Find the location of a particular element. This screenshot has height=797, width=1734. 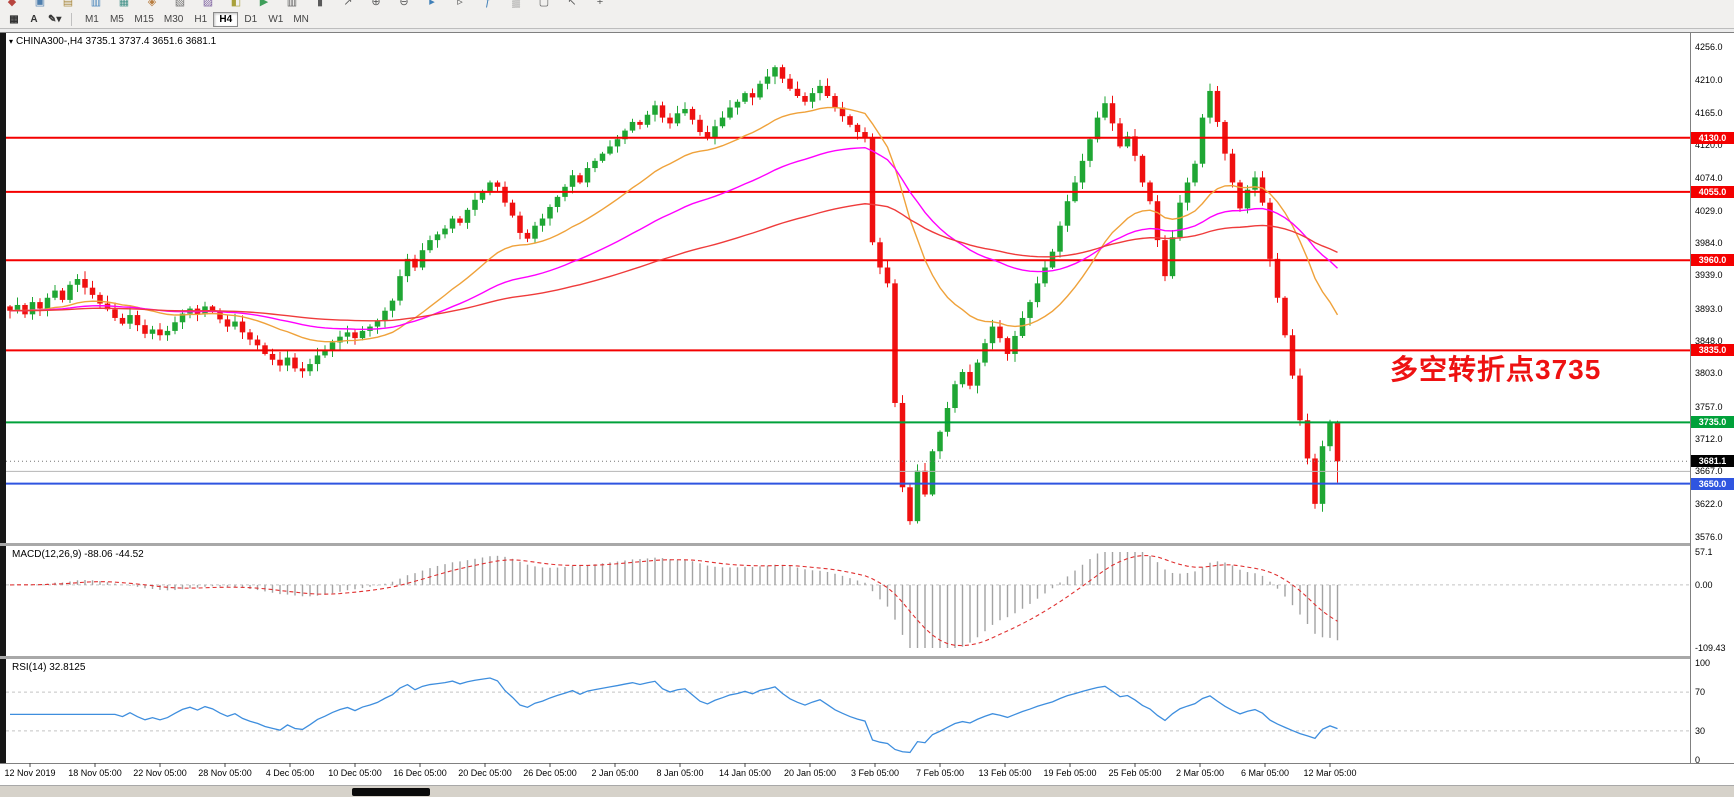

timeframe-button-w1: W1 is located at coordinates (276, 19).